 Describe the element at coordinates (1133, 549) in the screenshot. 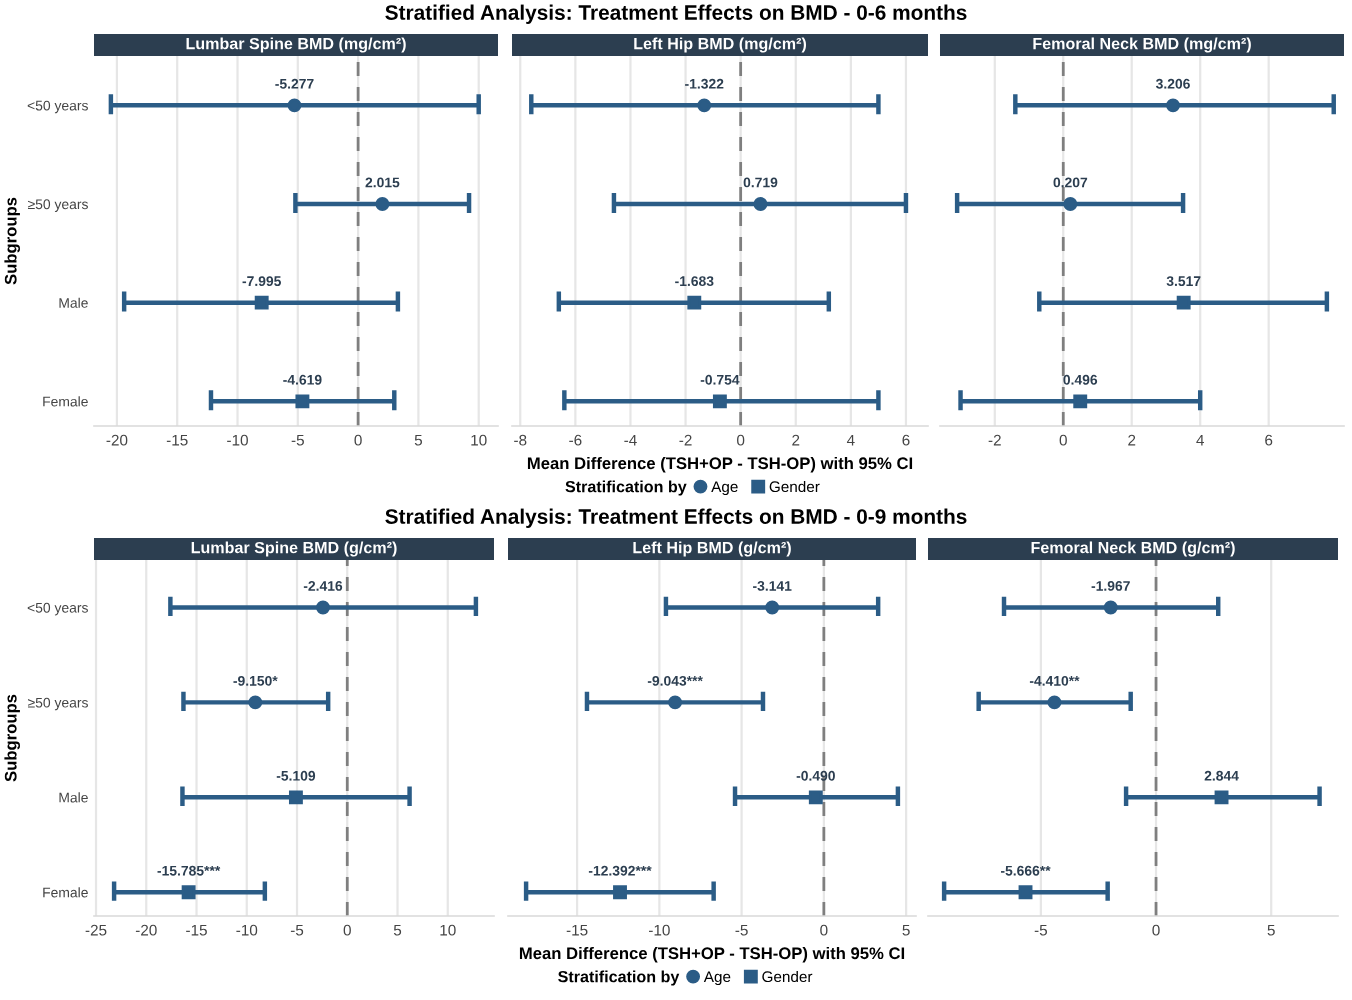

I see `chart-subtitle: Femoral Neck BMD (g/cm²)` at that location.